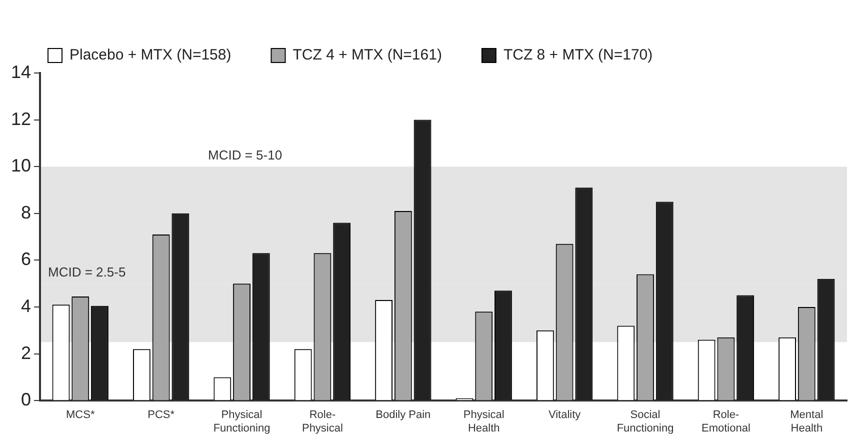 The height and width of the screenshot is (446, 865). Describe the element at coordinates (81, 415) in the screenshot. I see `x-tick-label: MCS*` at that location.